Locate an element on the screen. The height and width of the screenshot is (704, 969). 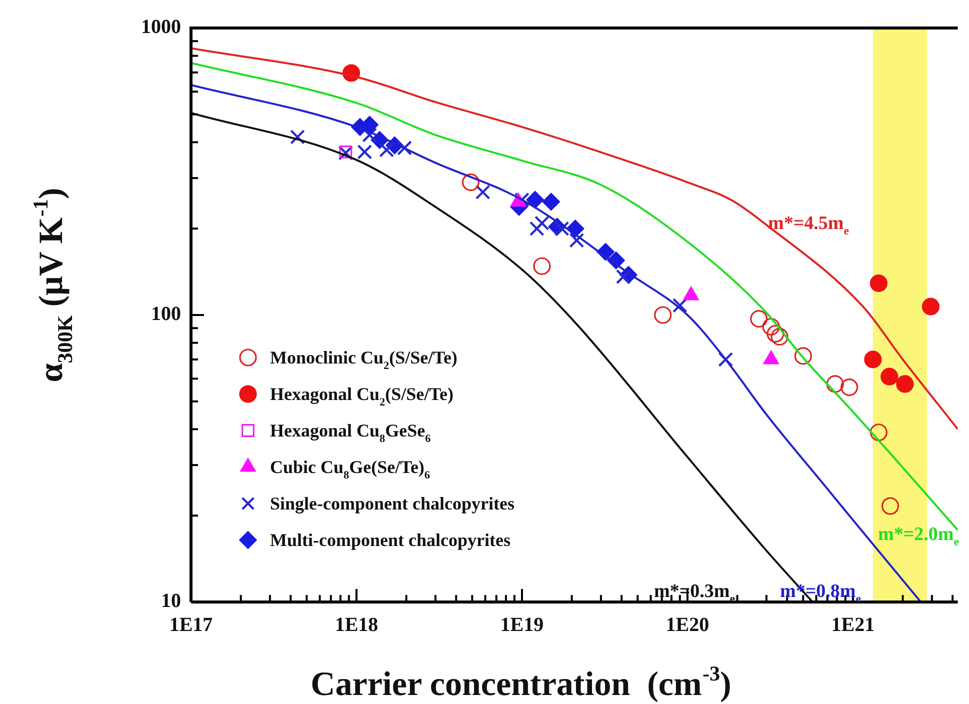
y-tick-label: 100 is located at coordinates (166, 314).